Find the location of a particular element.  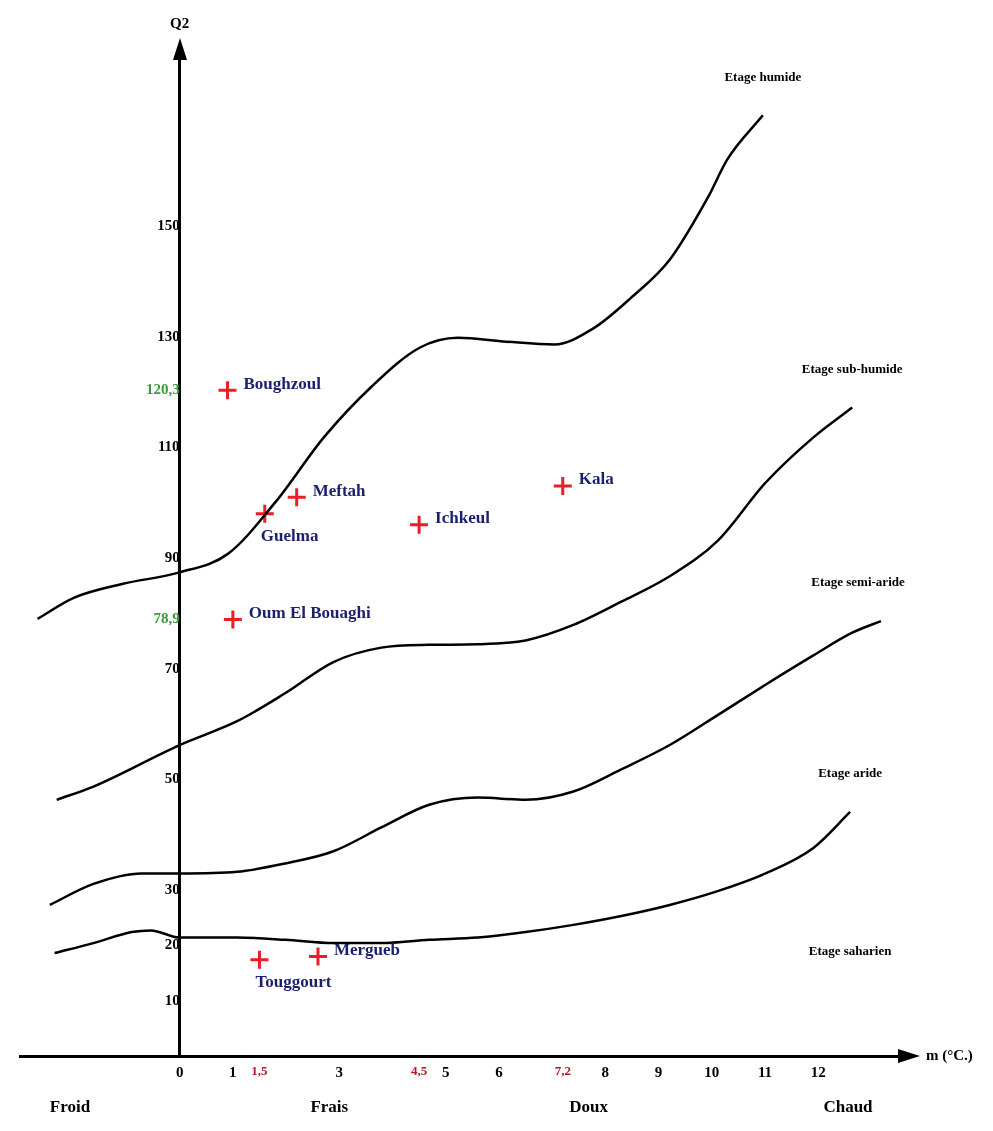

annotation: Etage humide is located at coordinates (763, 76).